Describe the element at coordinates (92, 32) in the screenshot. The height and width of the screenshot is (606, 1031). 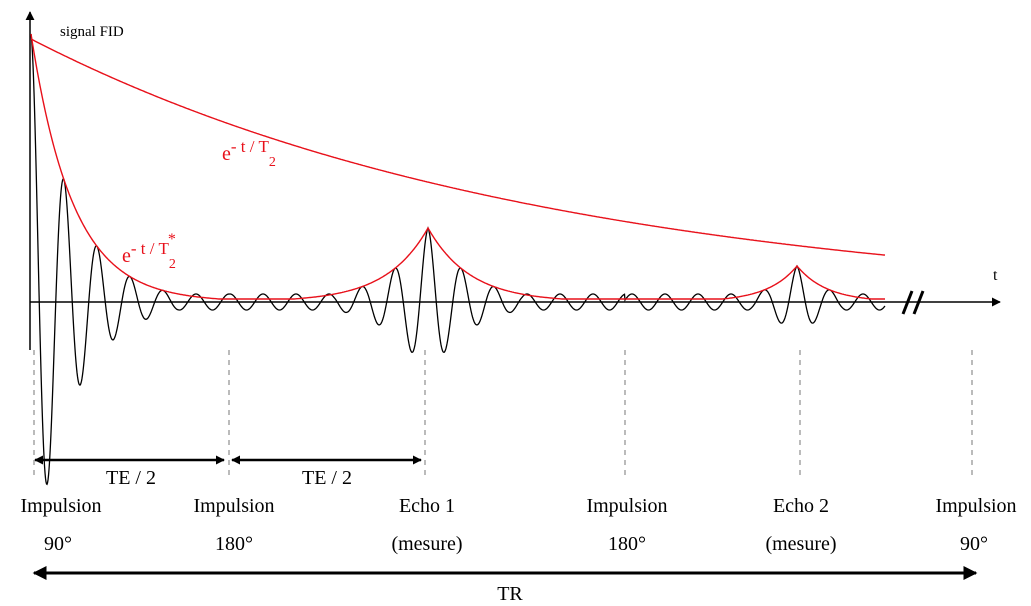
I see `y-axis-label: signal FID` at that location.